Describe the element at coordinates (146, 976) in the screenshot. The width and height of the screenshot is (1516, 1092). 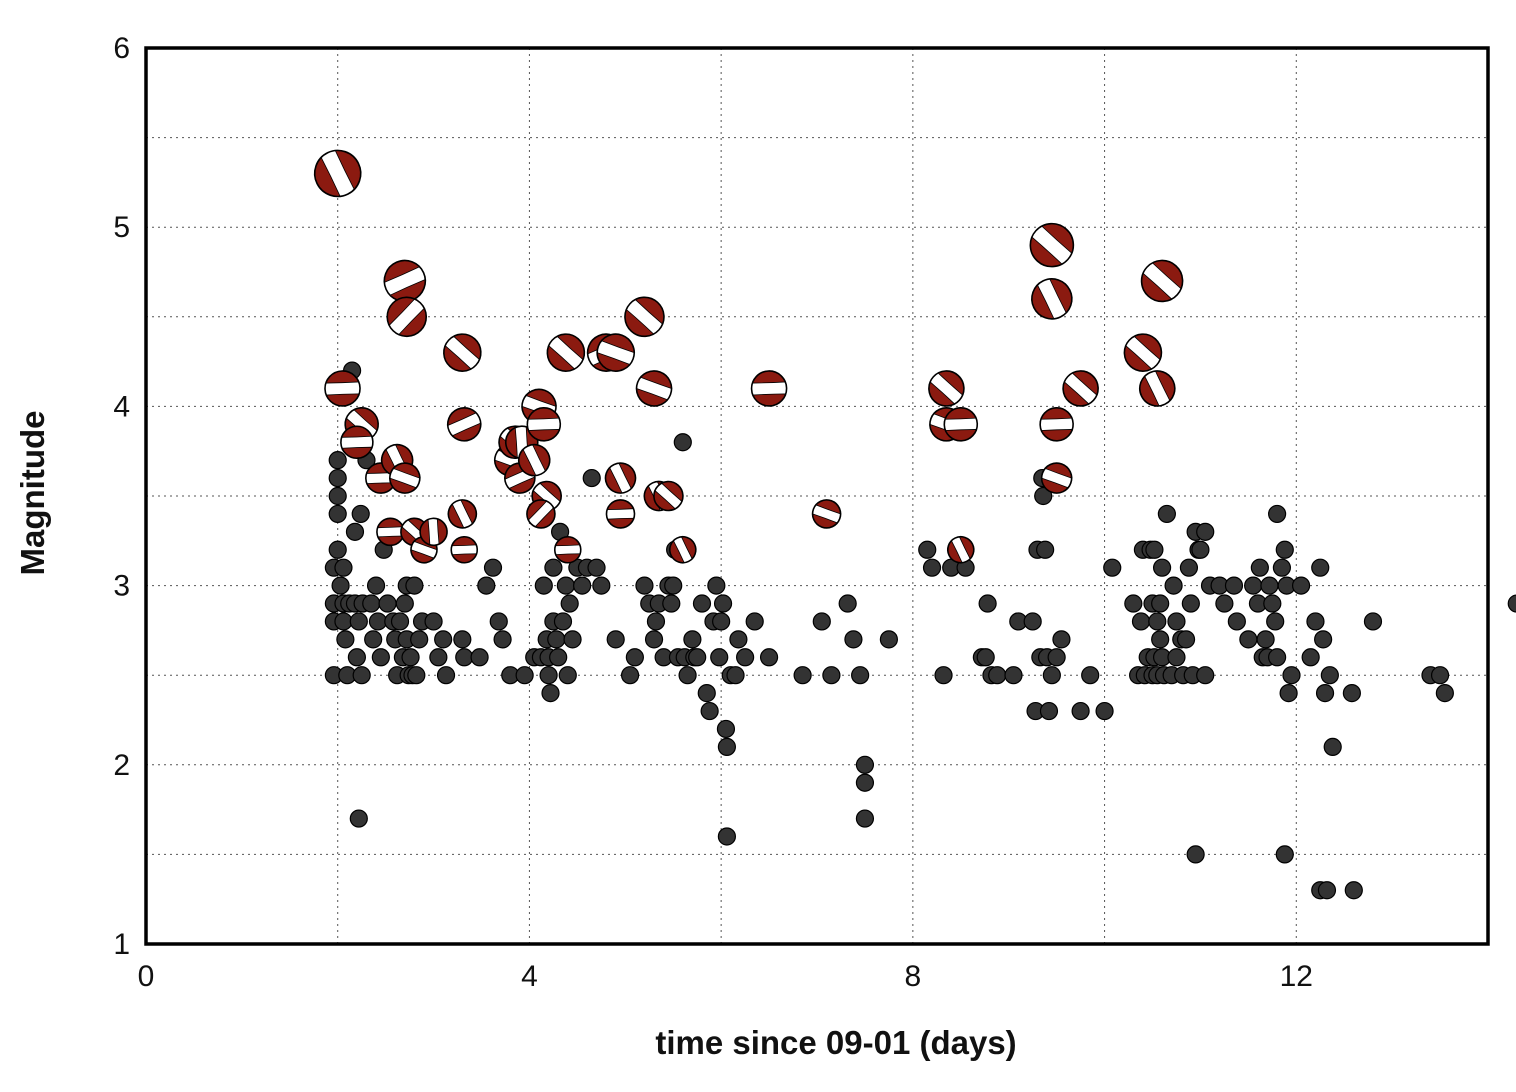
I see `x-tick-label: 0` at that location.